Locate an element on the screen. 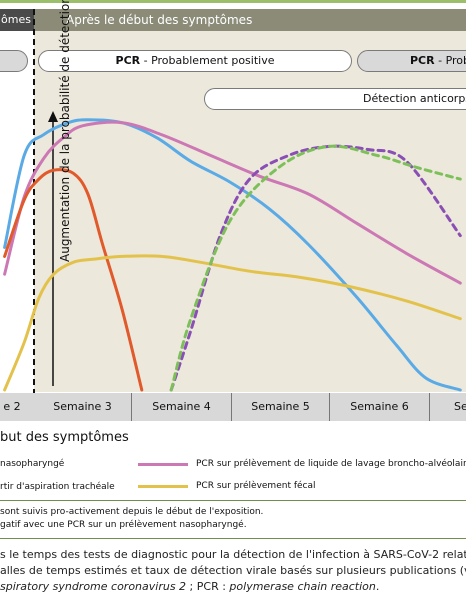  caption-end: . is located at coordinates (377, 586).